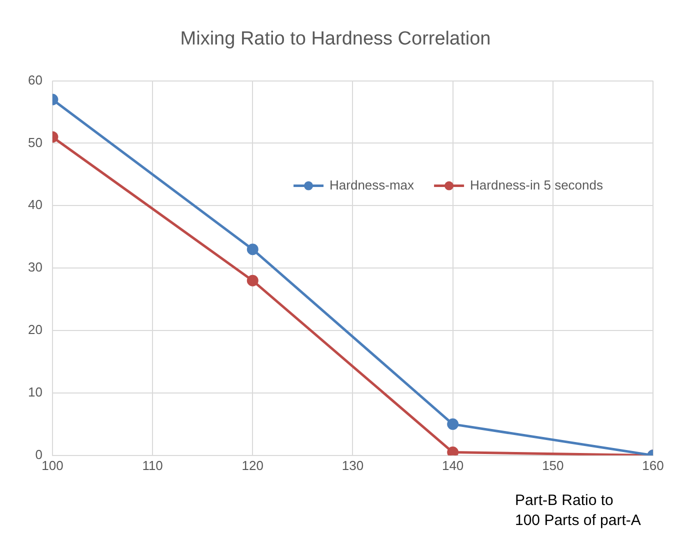  What do you see at coordinates (372, 184) in the screenshot?
I see `legend-label: Hardness-max` at bounding box center [372, 184].